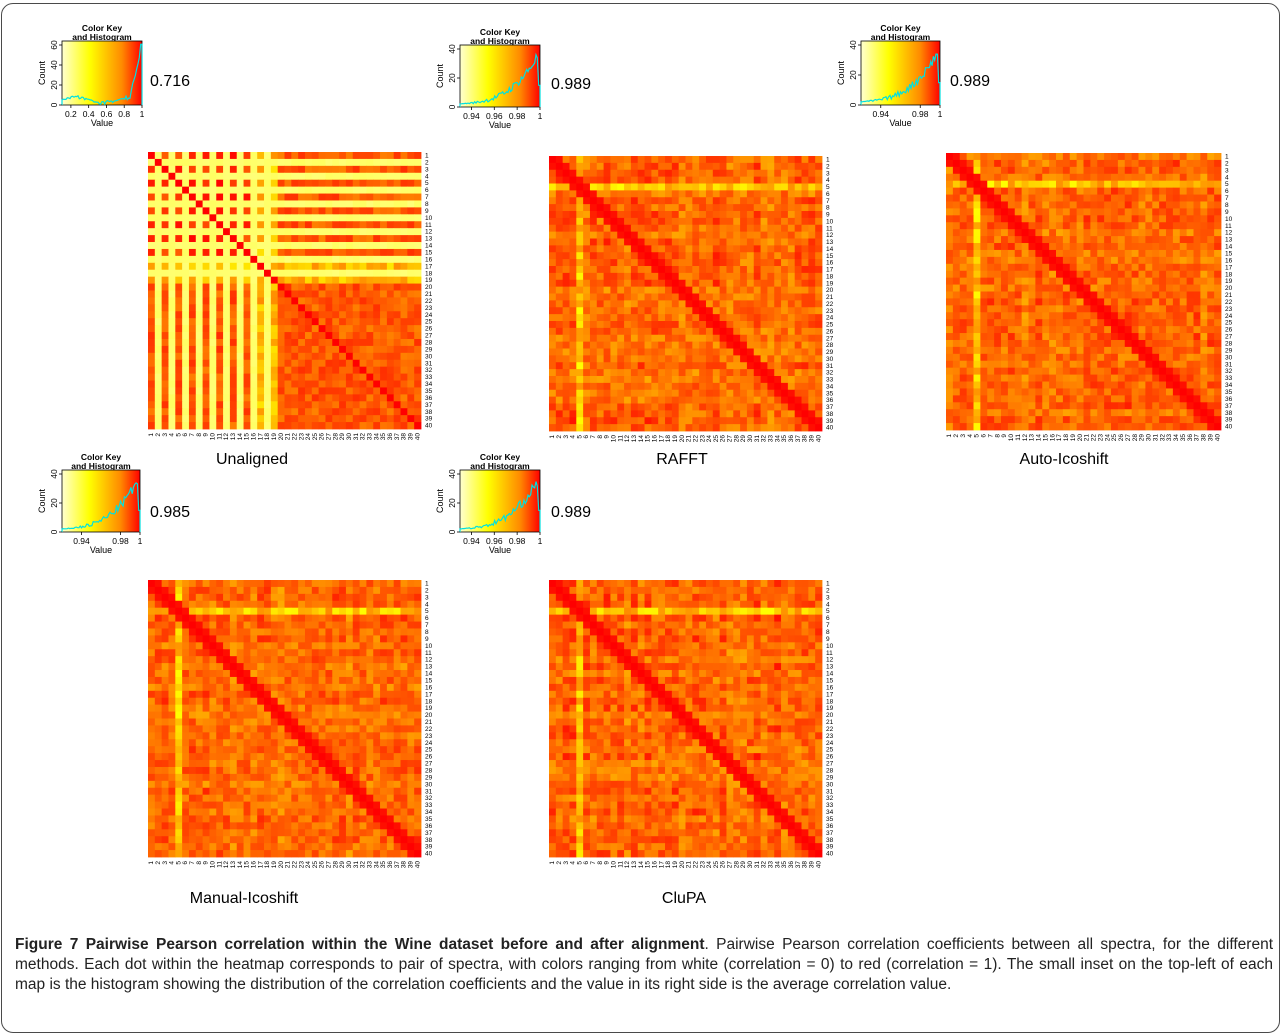  What do you see at coordinates (830, 283) in the screenshot?
I see `heatmap-row-label: 19` at bounding box center [830, 283].